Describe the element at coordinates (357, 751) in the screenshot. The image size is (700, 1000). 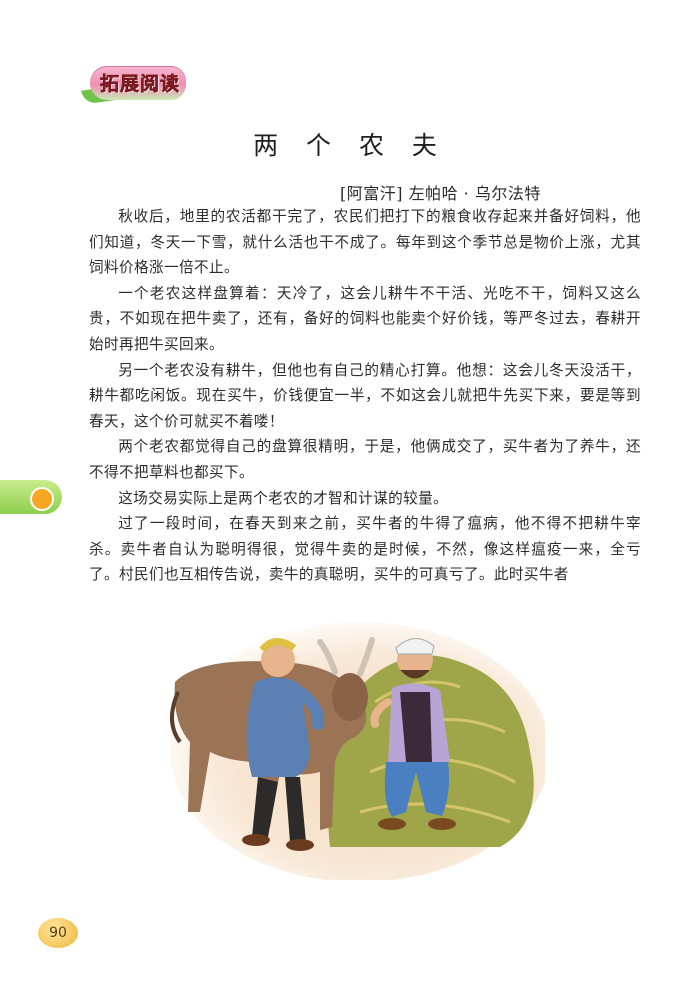
I see `two-farmers-illustration` at that location.